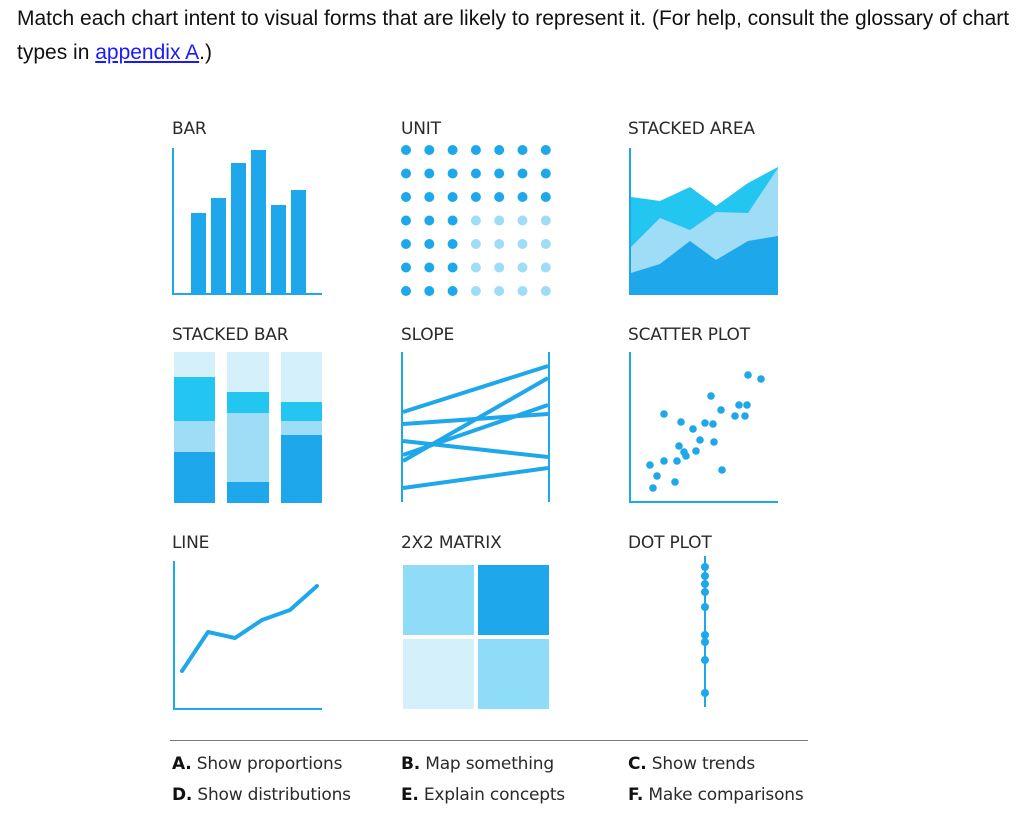 Image resolution: width=1028 pixels, height=820 pixels. Describe the element at coordinates (421, 129) in the screenshot. I see `unit-label: UNIT` at that location.